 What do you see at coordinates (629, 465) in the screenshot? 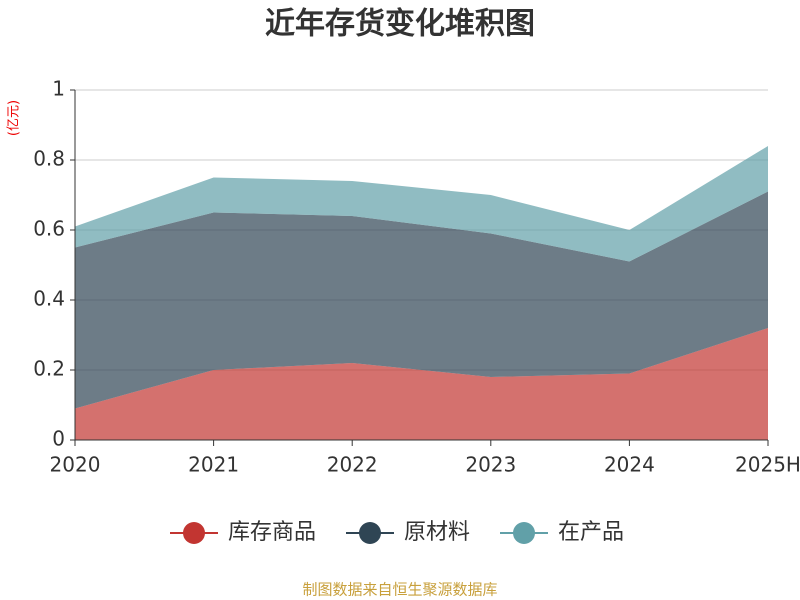
I see `x-tick-label: 2024` at bounding box center [629, 465].